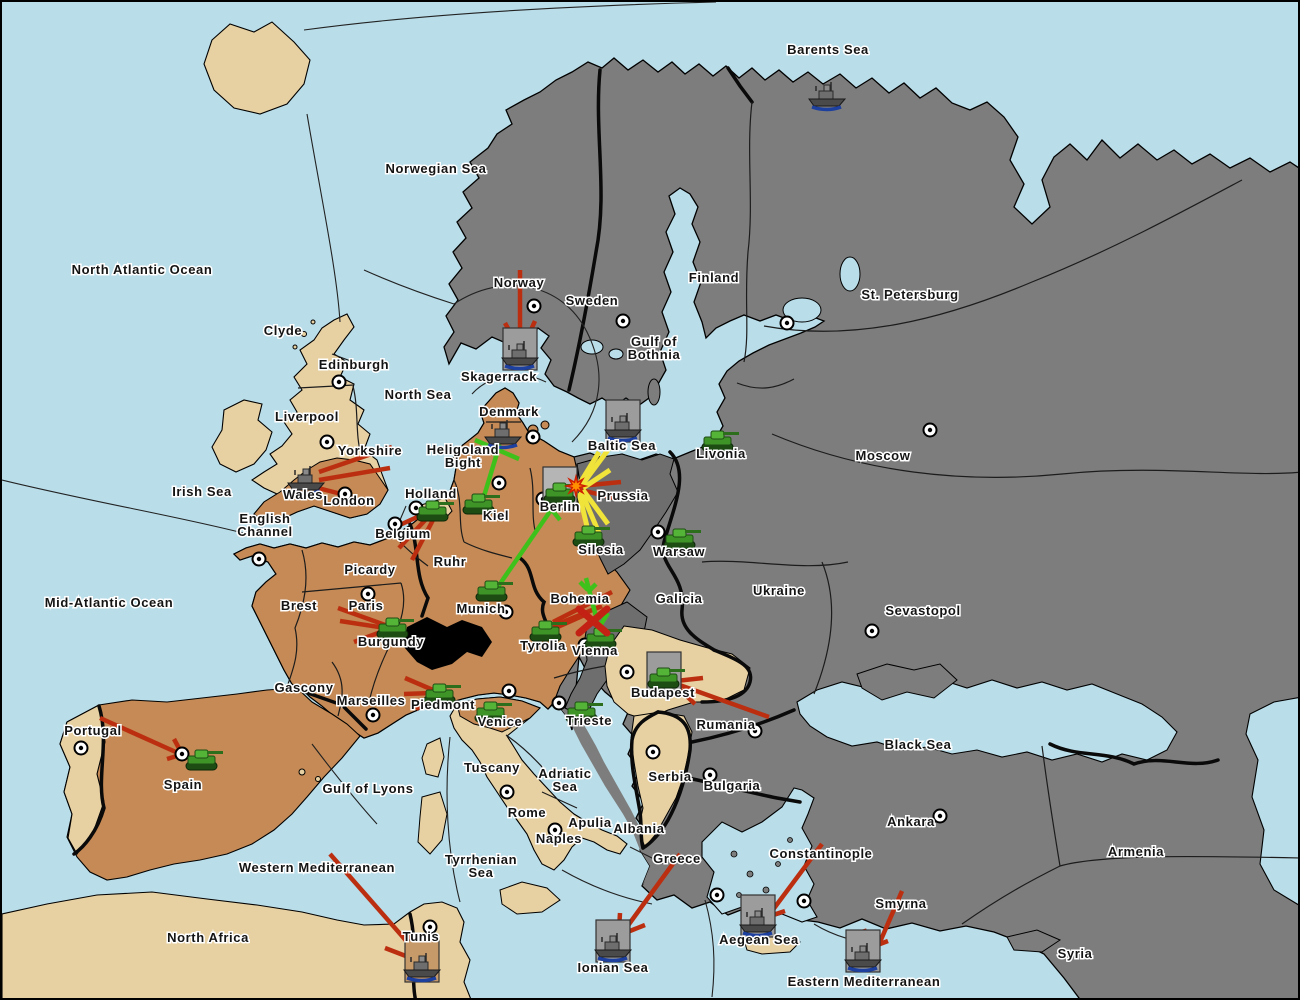 The image size is (1300, 1000). Describe the element at coordinates (721, 453) in the screenshot. I see `region-label-livonia: Livonia` at that location.